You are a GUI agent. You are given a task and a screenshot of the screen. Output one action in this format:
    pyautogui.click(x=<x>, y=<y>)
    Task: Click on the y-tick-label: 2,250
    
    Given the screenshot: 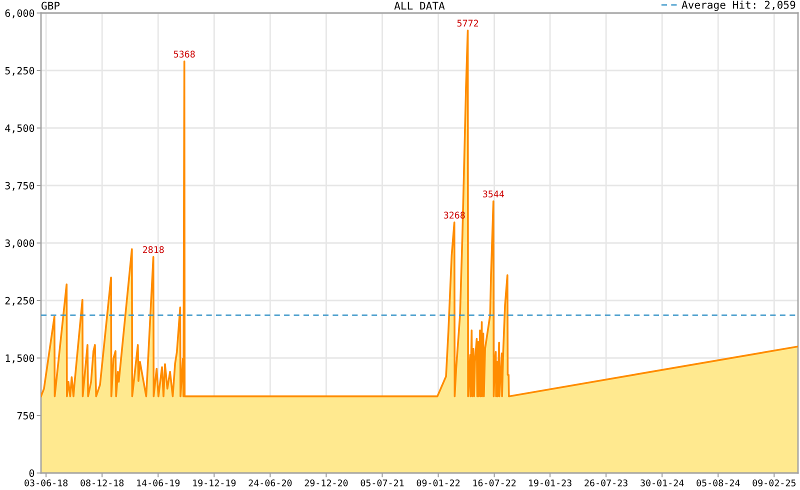 What is the action you would take?
    pyautogui.click(x=19, y=301)
    